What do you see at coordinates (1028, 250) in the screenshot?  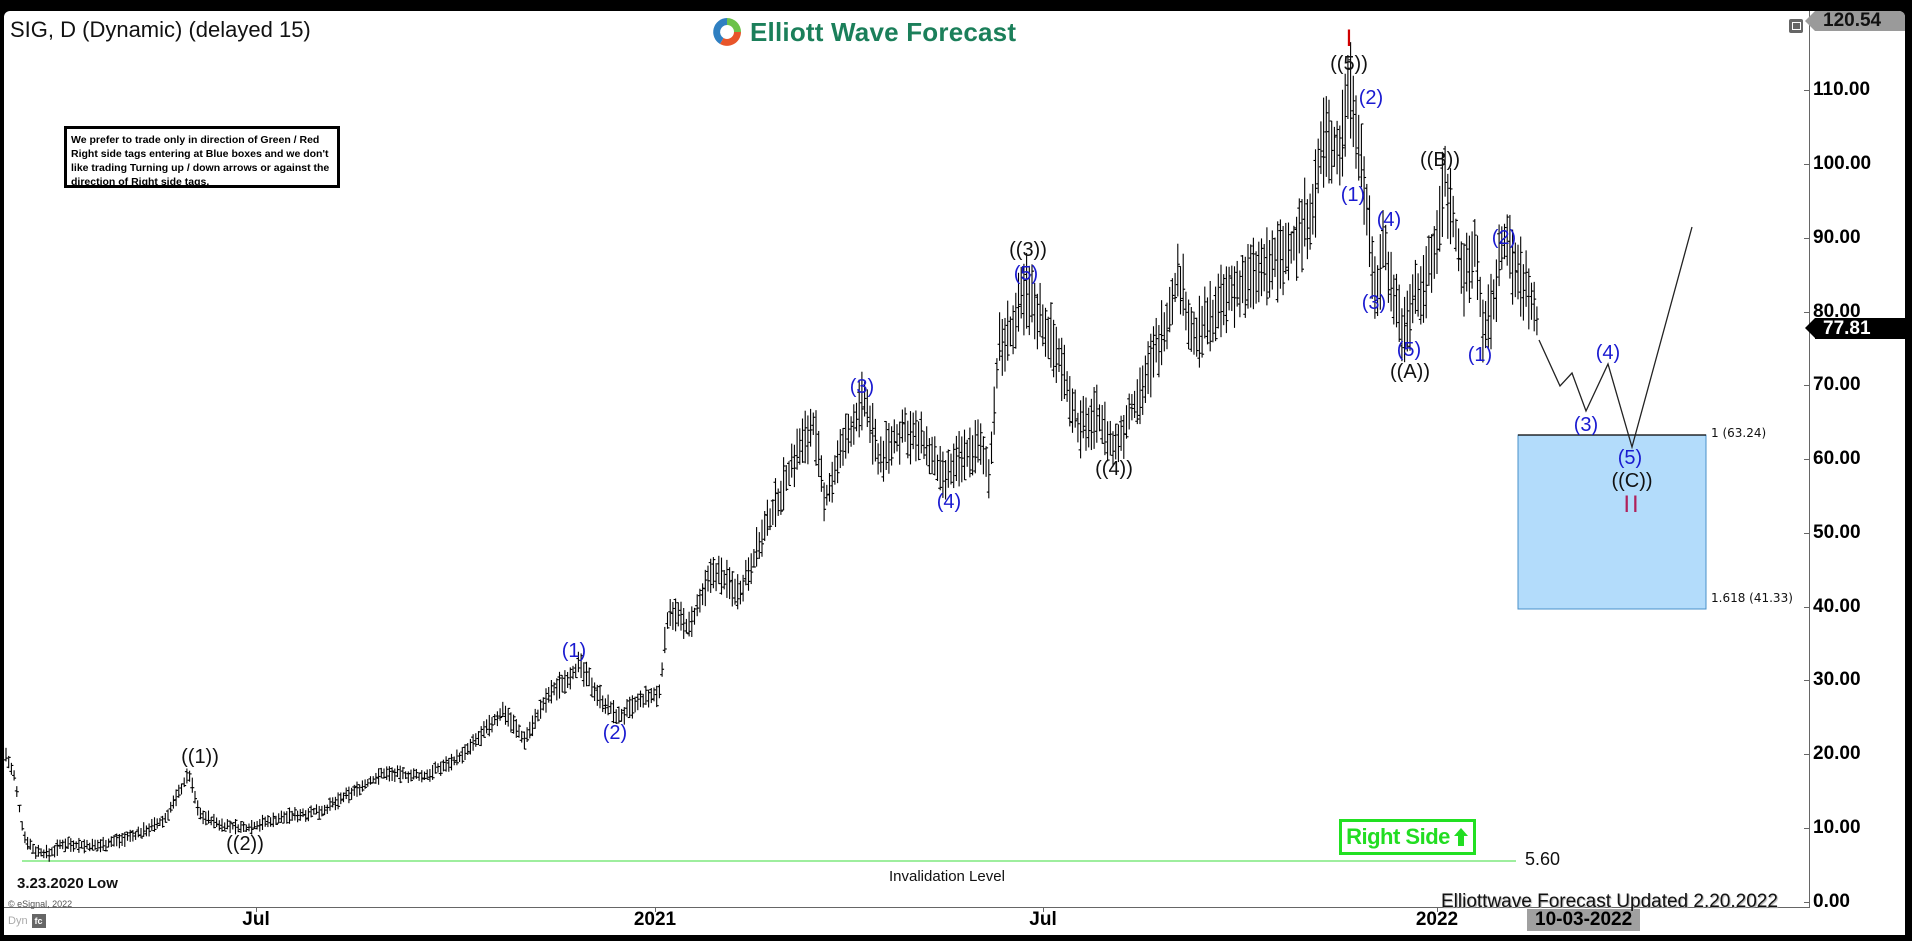 I see `wave-label: ((3))` at bounding box center [1028, 250].